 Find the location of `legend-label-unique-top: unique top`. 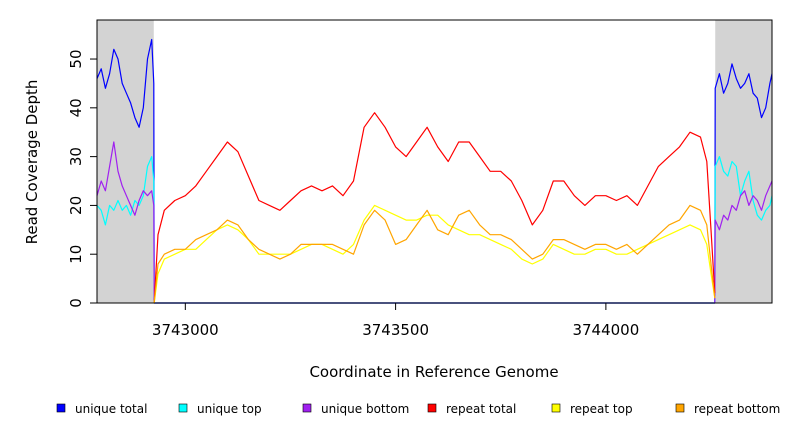

legend-label-unique-top: unique top is located at coordinates (229, 409).